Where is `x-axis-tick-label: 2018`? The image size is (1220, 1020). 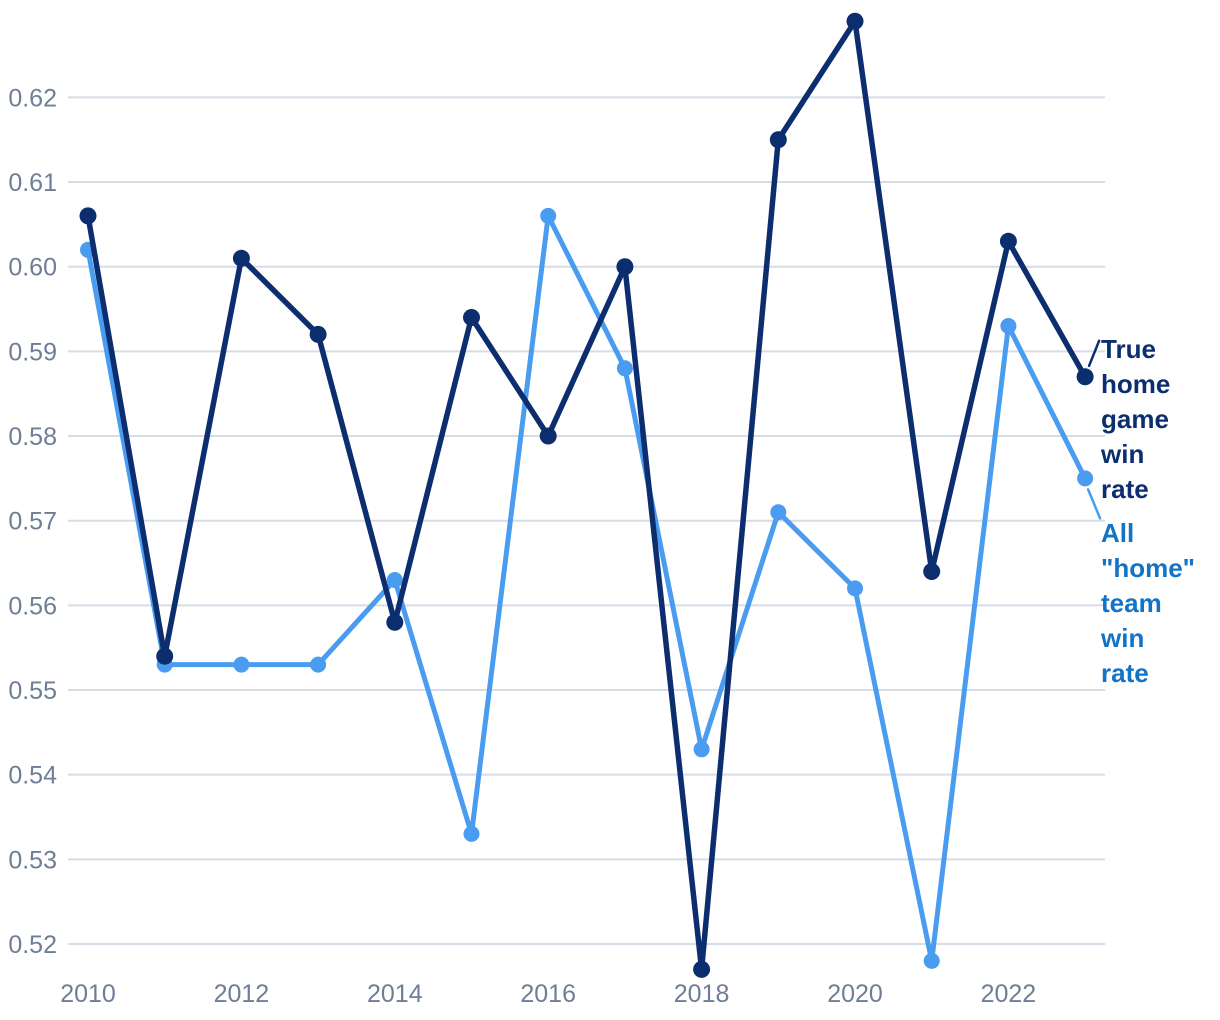 x-axis-tick-label: 2018 is located at coordinates (702, 994).